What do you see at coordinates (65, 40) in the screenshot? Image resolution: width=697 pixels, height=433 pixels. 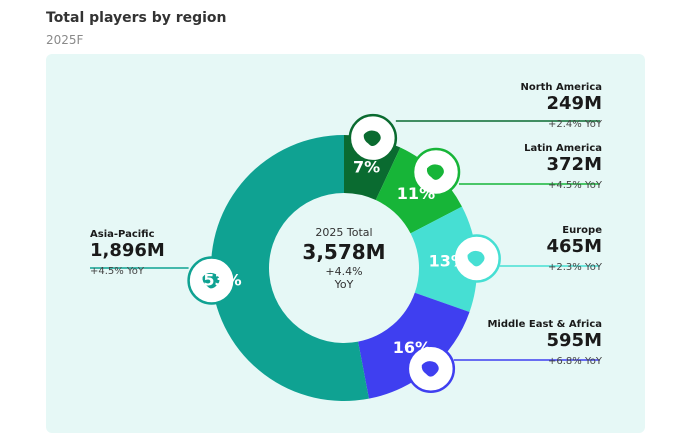 I see `chart-subtitle: 2025F` at bounding box center [65, 40].